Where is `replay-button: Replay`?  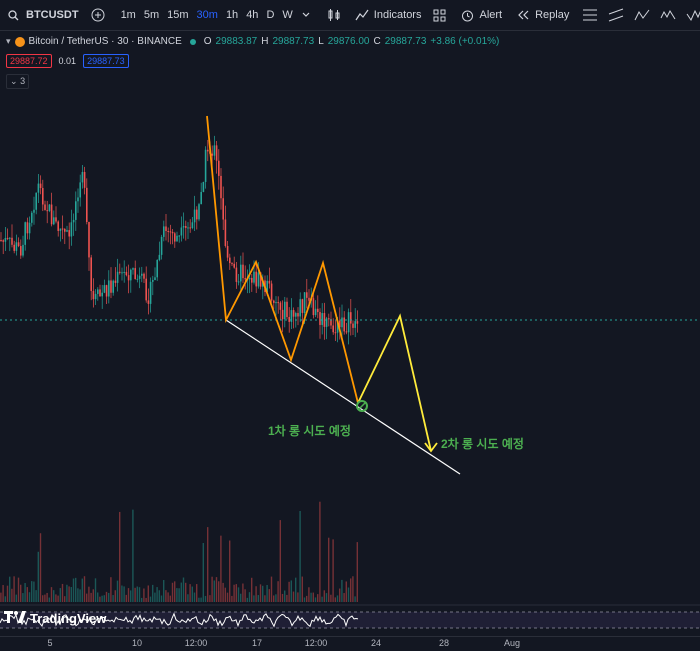
replay-button: Replay is located at coordinates (541, 15).